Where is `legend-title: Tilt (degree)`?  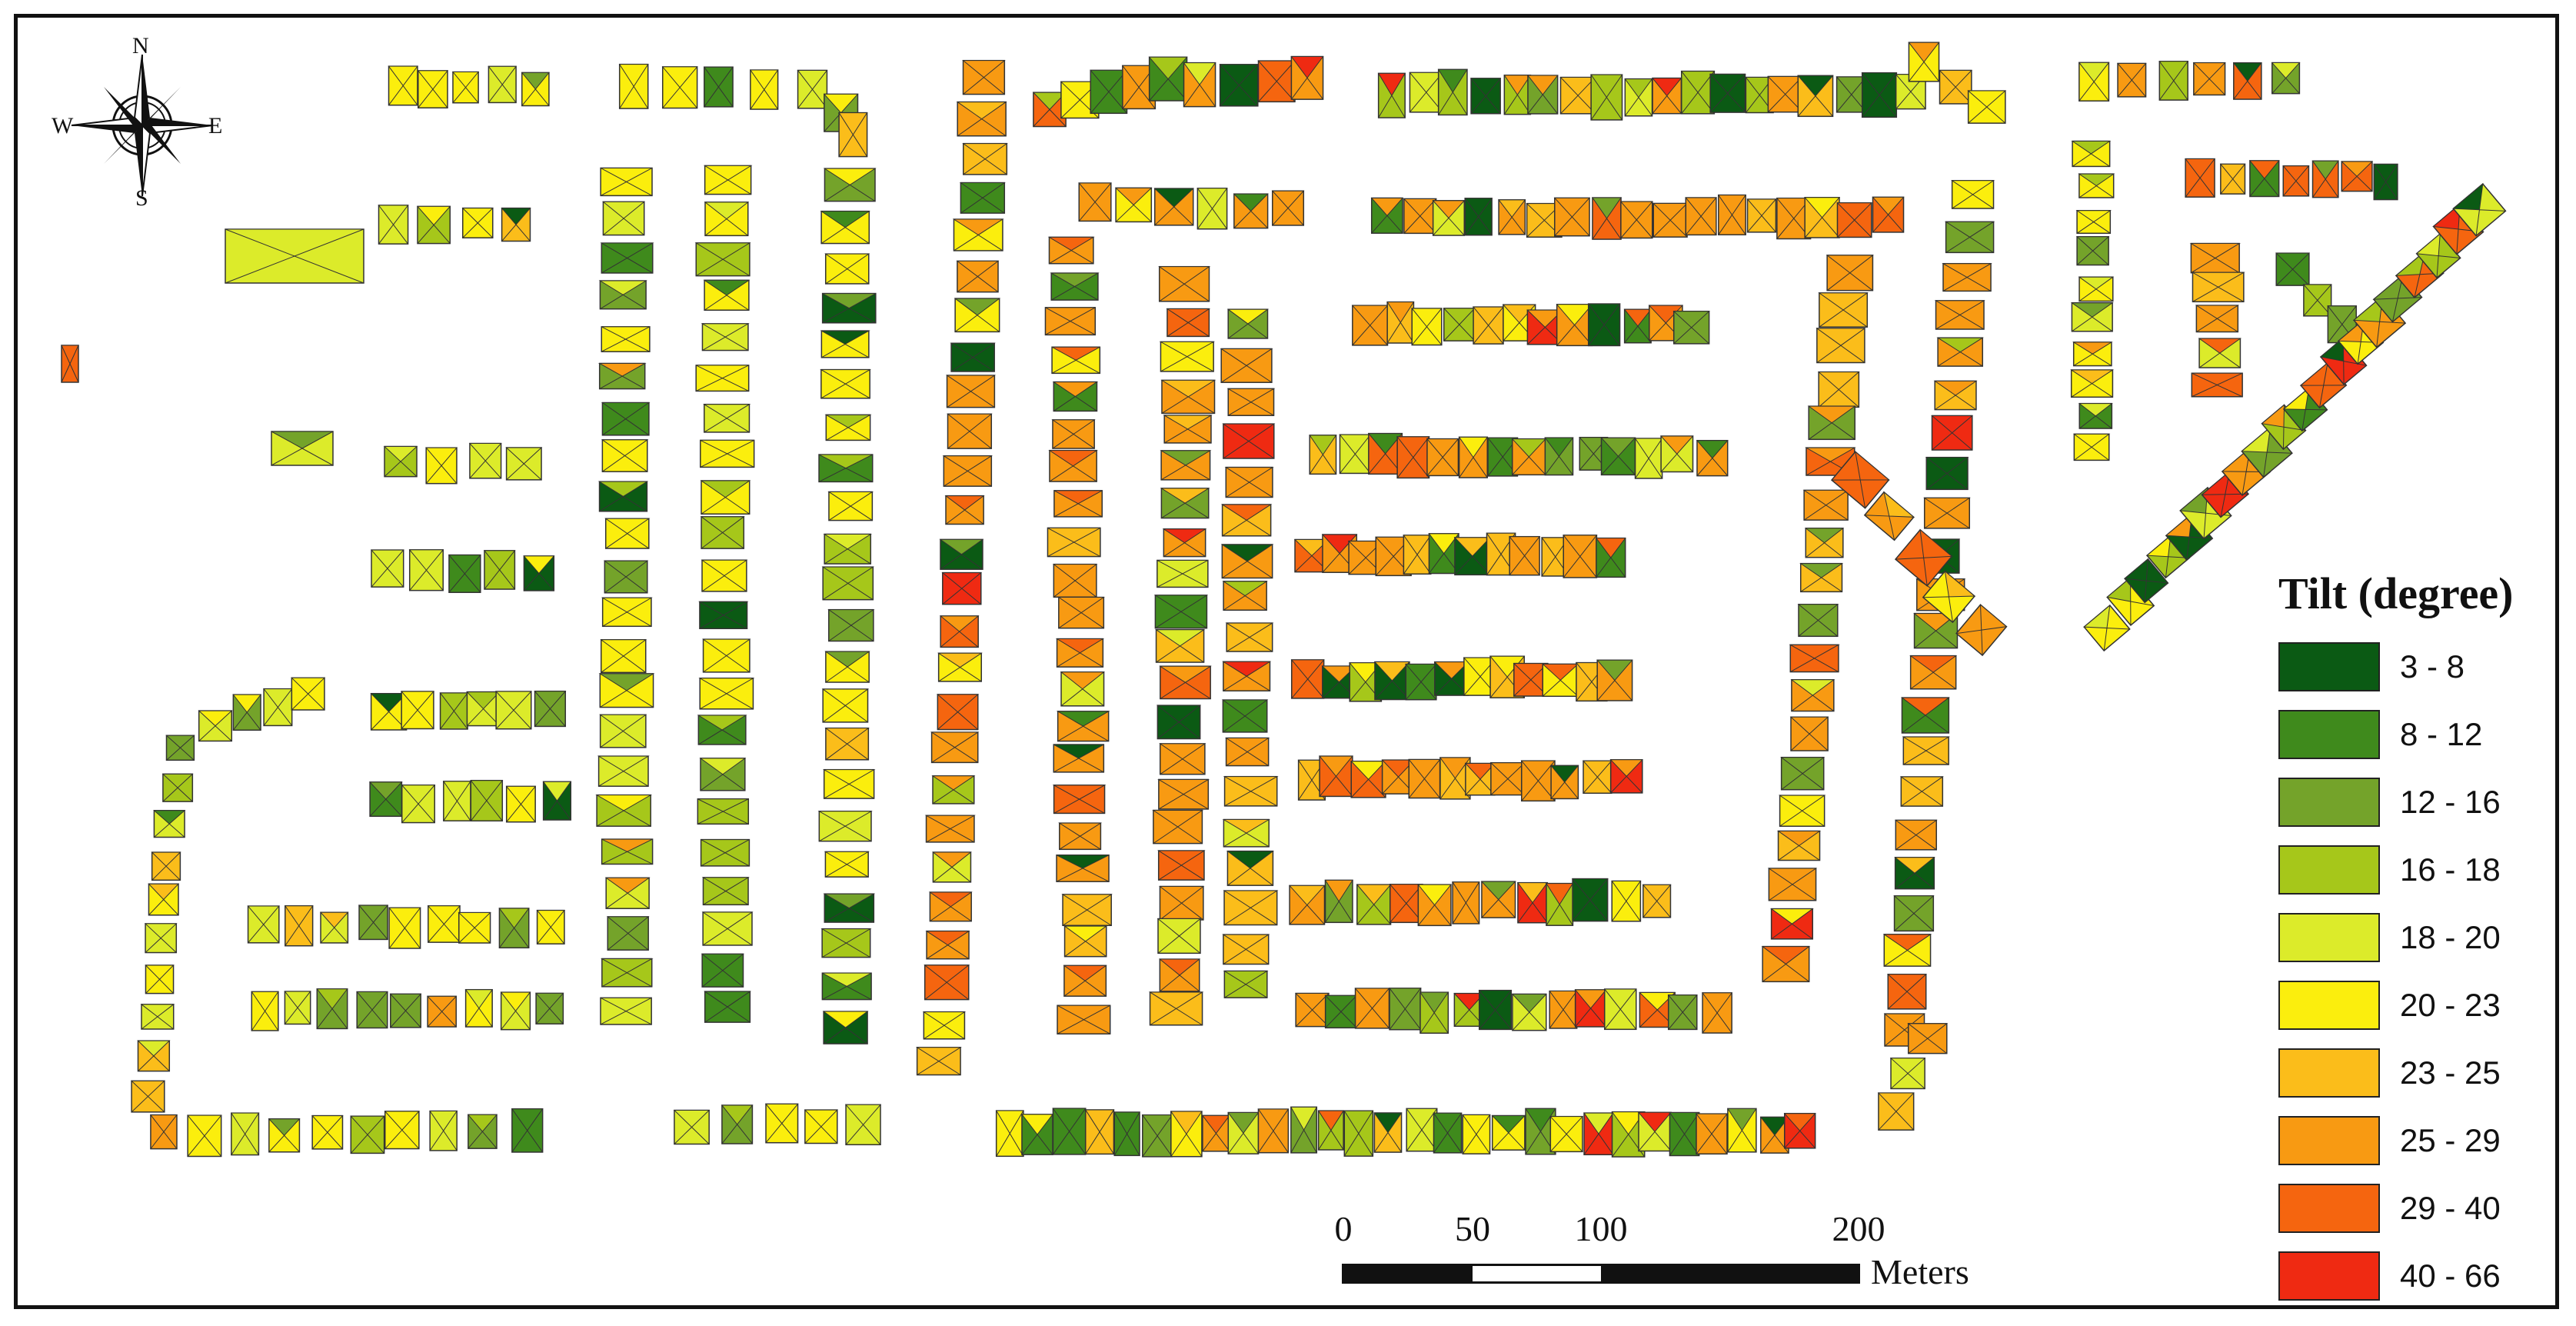 legend-title: Tilt (degree) is located at coordinates (2396, 593).